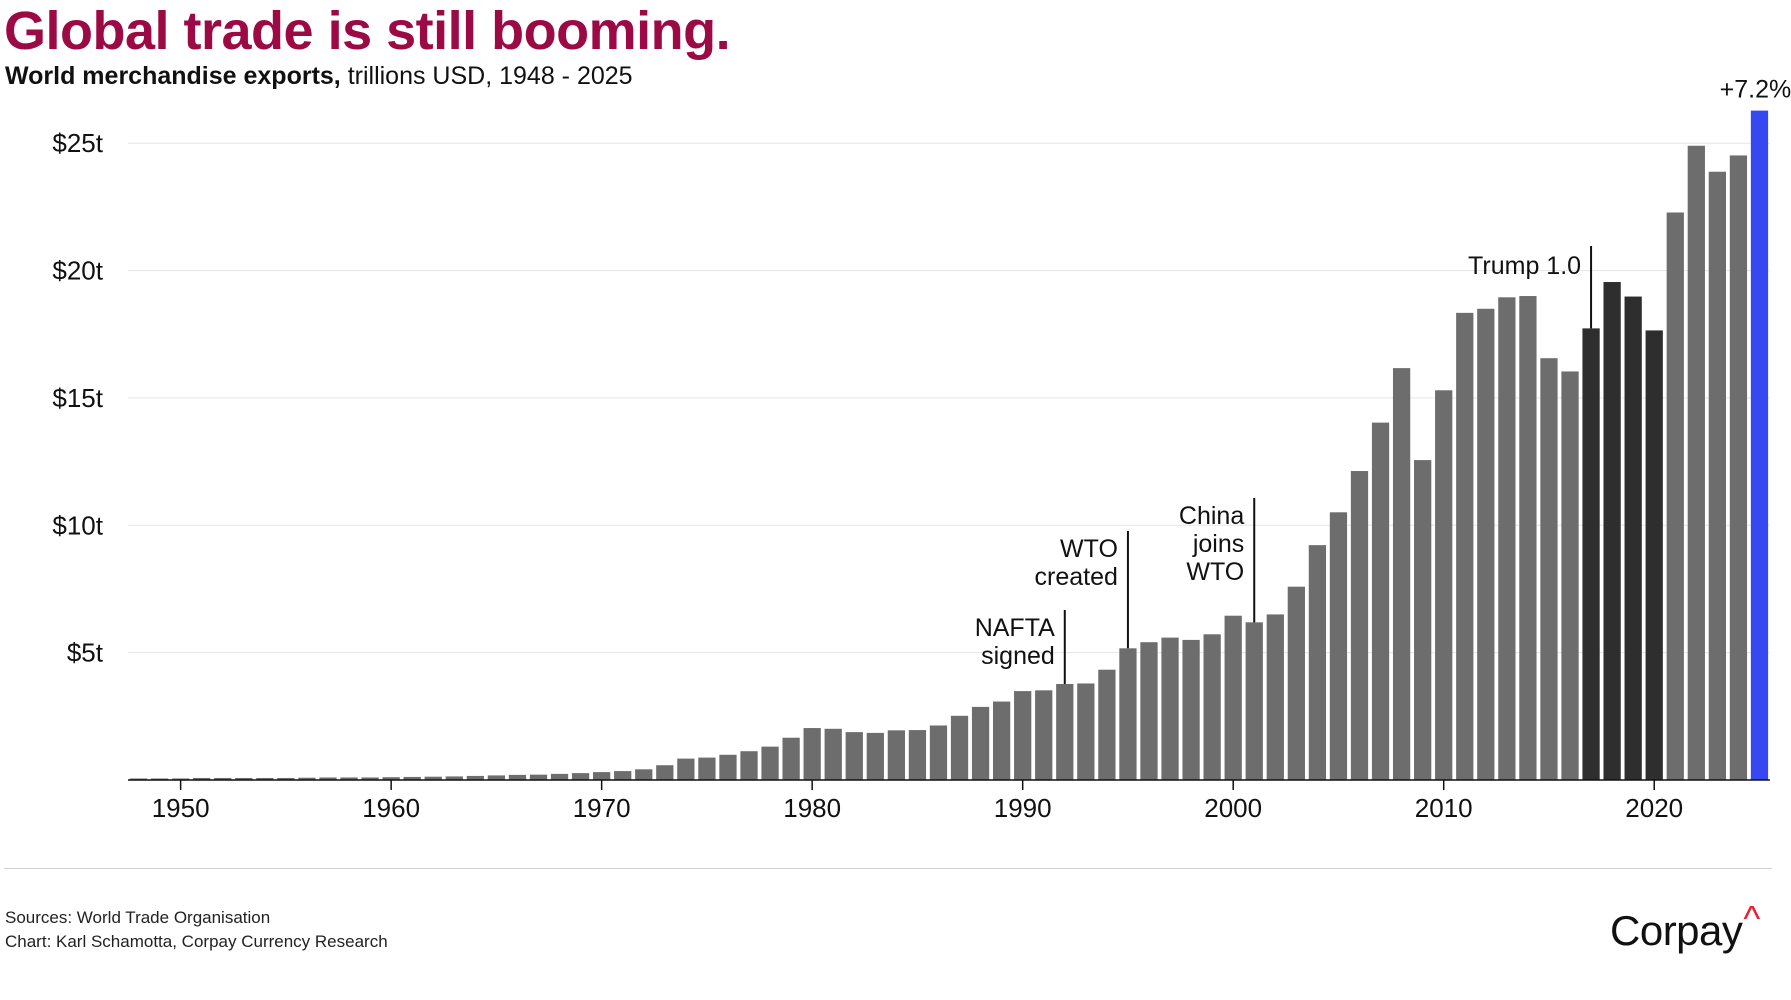 This screenshot has height=1000, width=1791. I want to click on bar-1971, so click(623, 775).